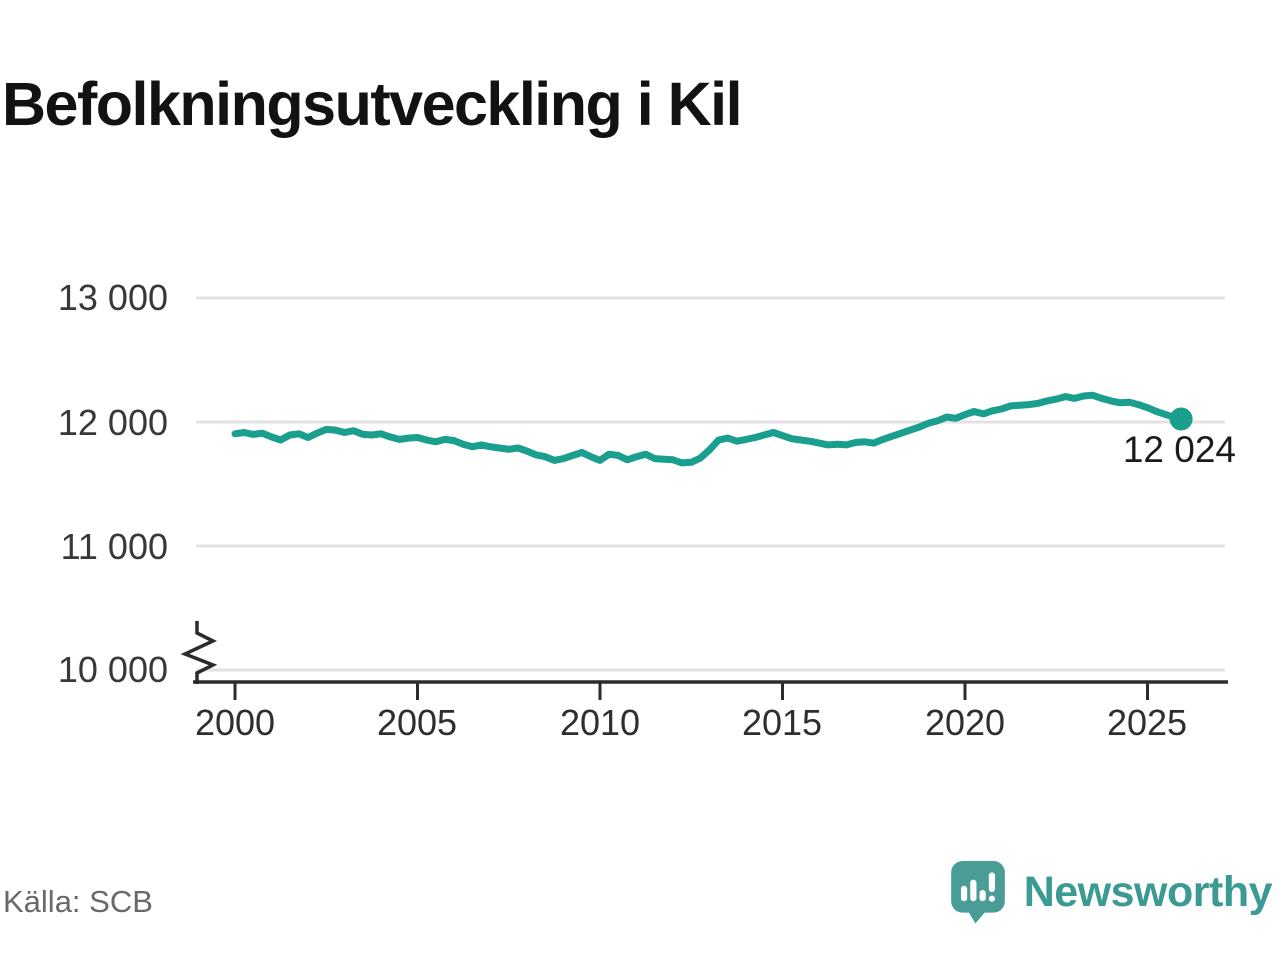  I want to click on newsworthy-logo-icon, so click(977, 892).